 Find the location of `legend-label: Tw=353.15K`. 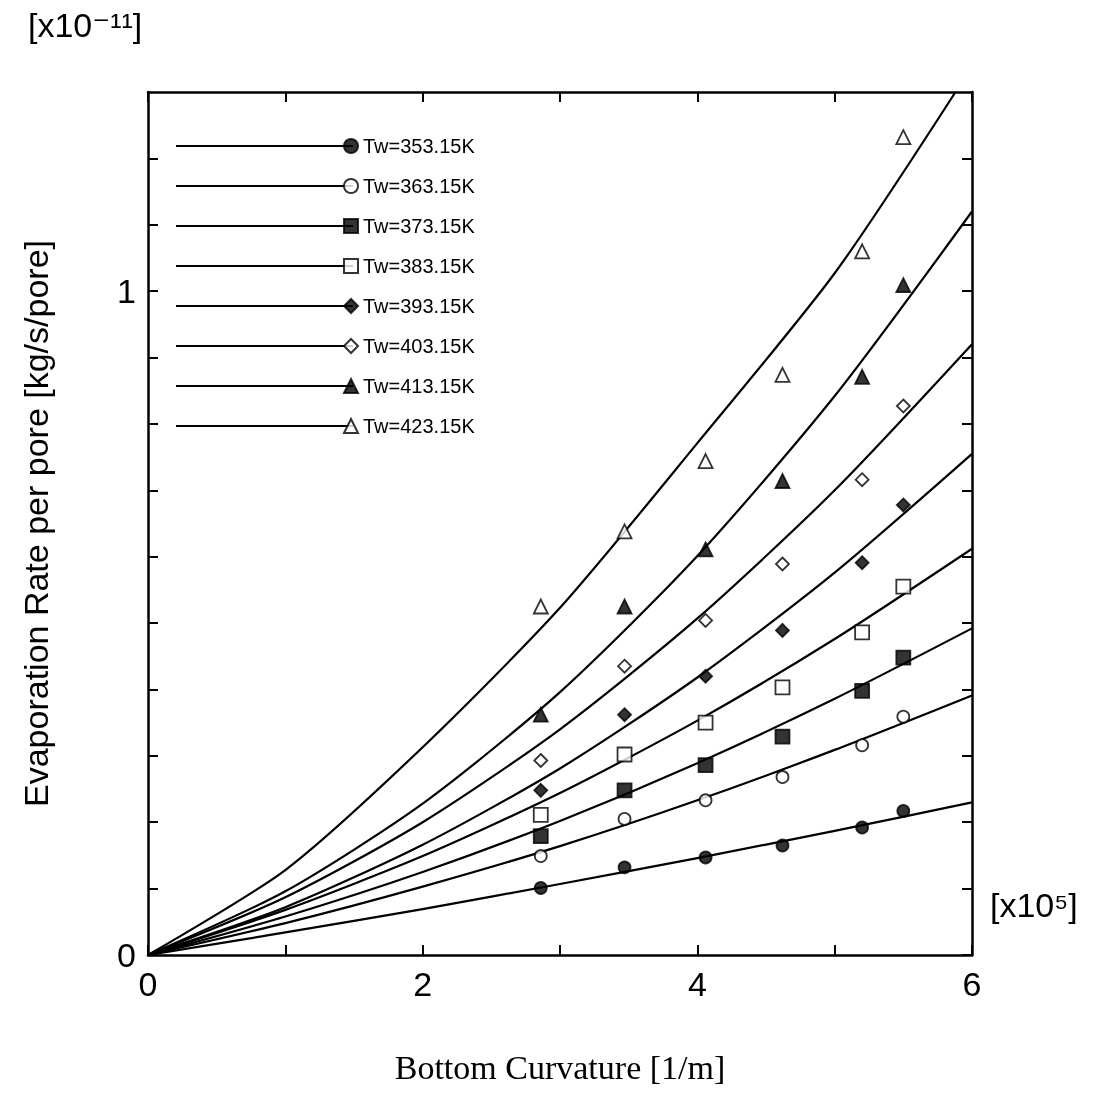

legend-label: Tw=353.15K is located at coordinates (419, 146).